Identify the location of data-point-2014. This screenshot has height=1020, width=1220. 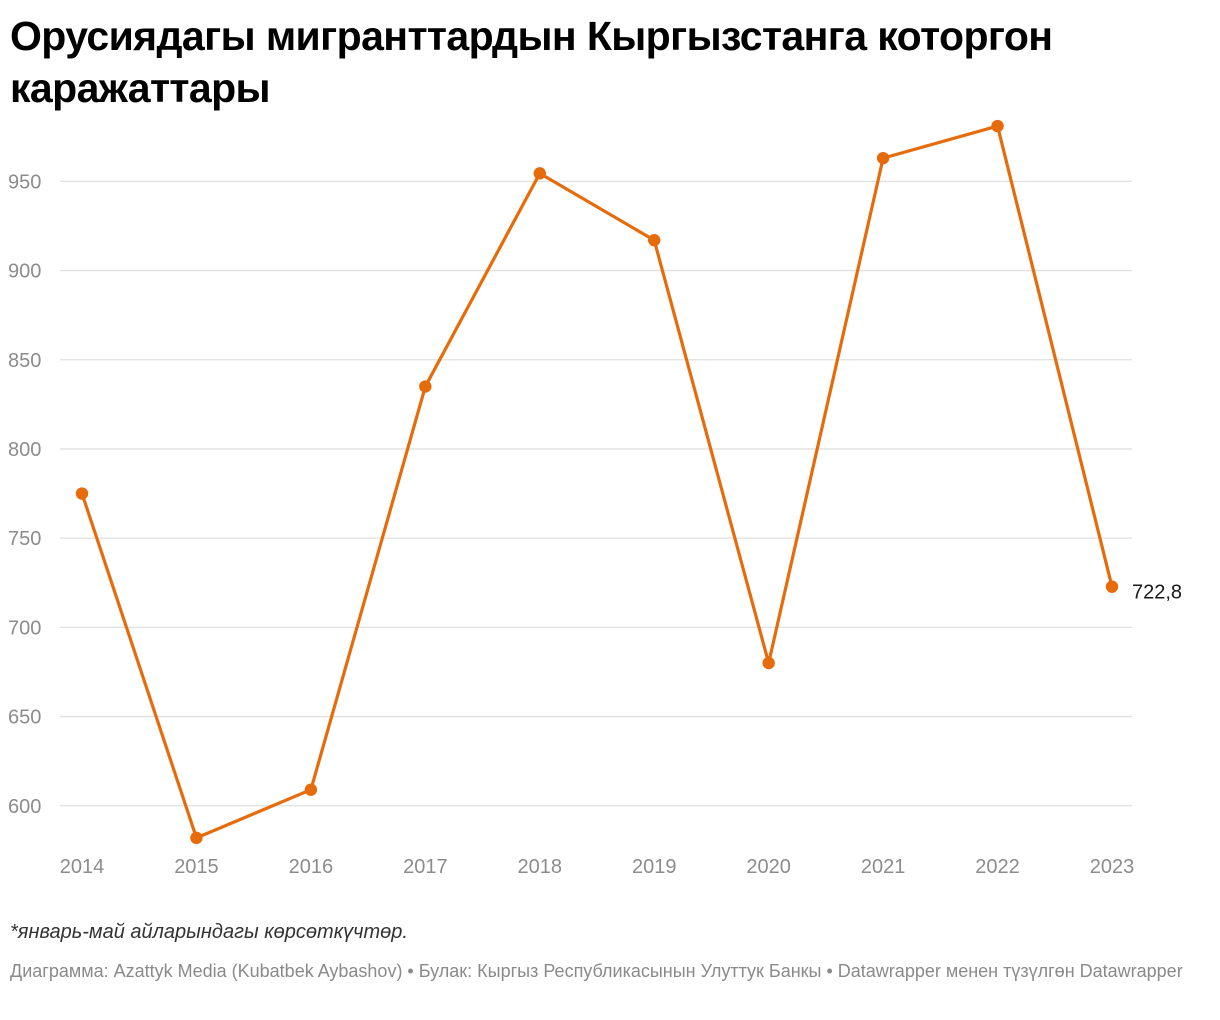
(82, 493).